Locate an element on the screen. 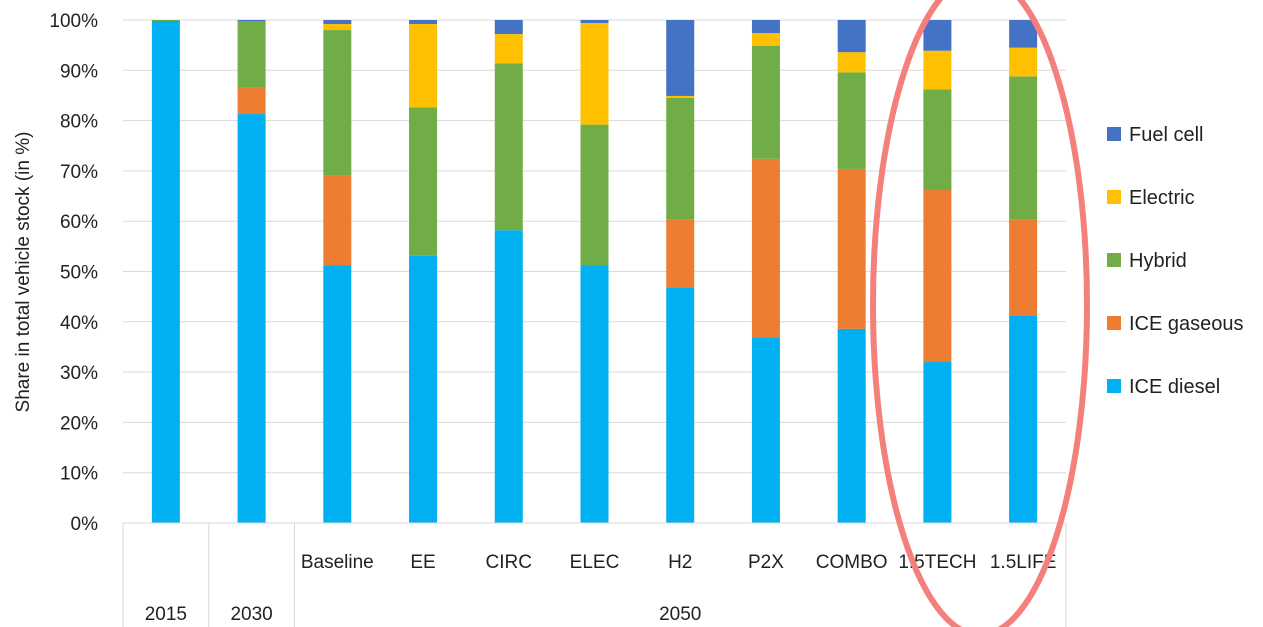  y-tick-label: 30% is located at coordinates (79, 373).